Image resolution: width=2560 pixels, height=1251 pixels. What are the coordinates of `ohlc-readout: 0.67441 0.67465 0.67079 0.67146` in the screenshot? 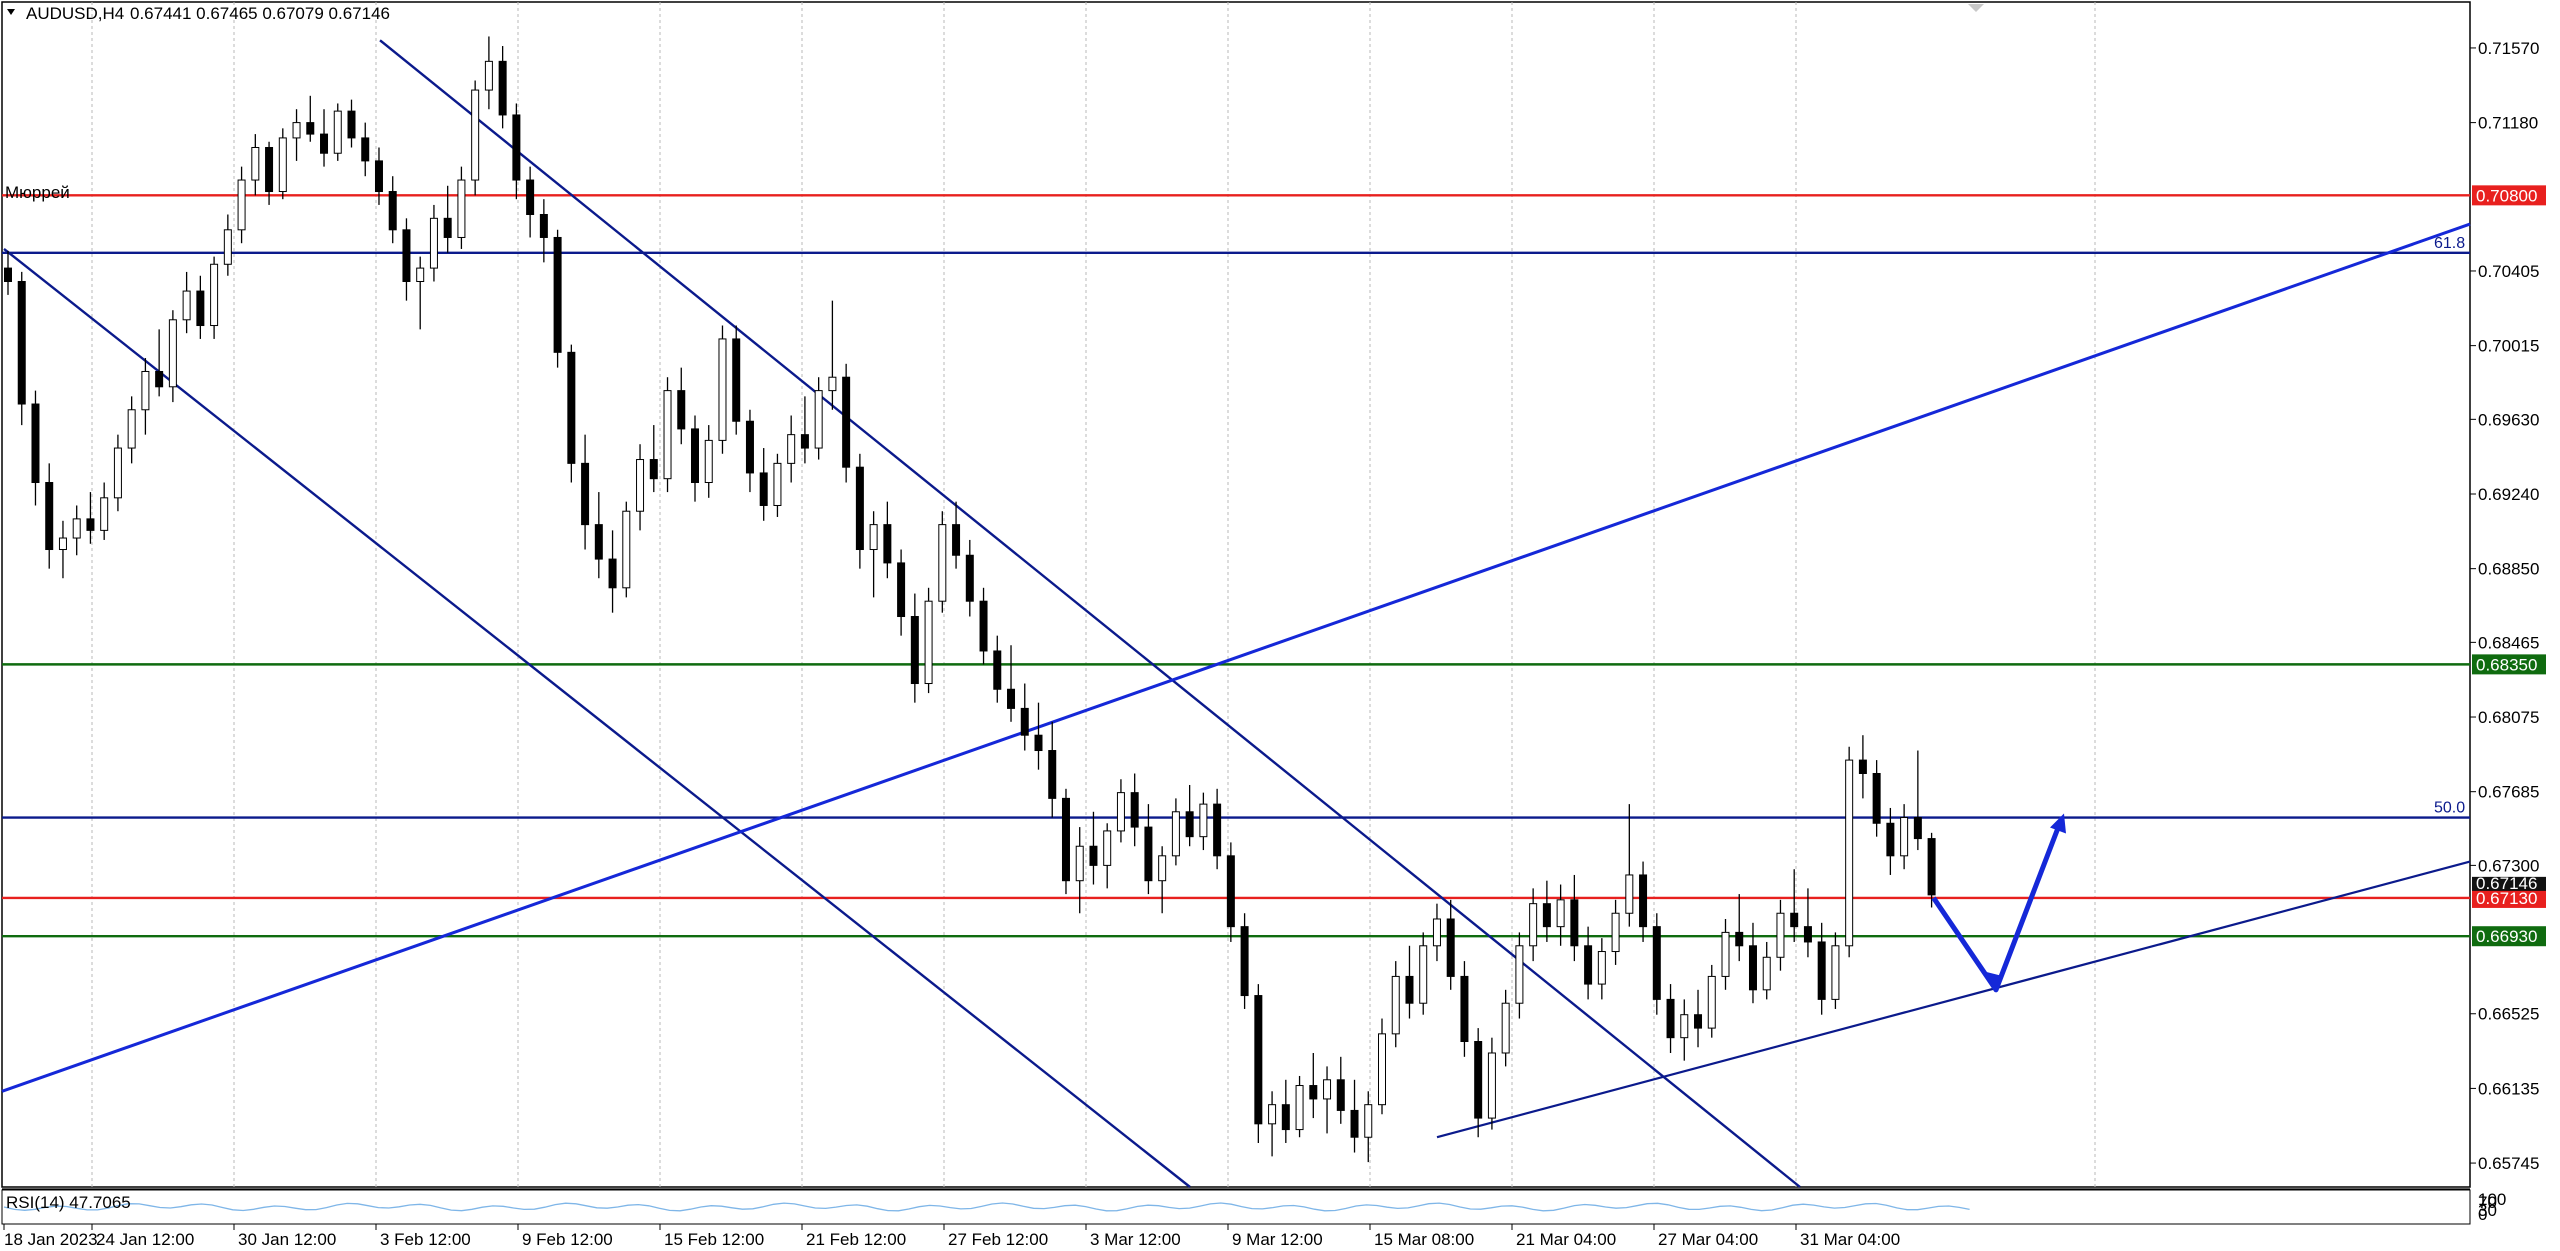 It's located at (260, 13).